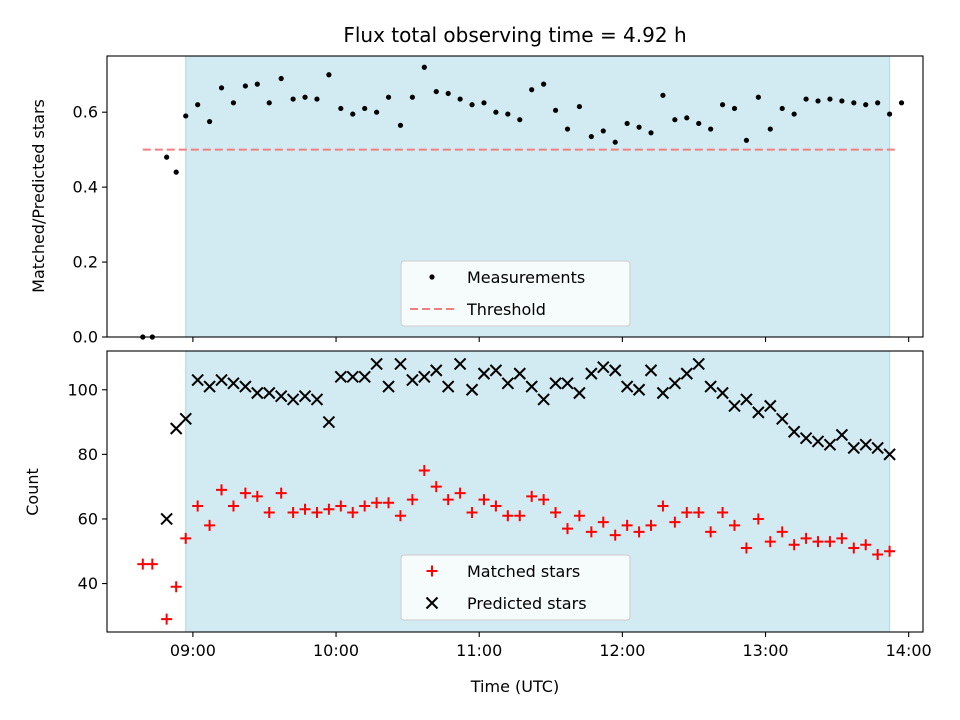  What do you see at coordinates (38, 196) in the screenshot?
I see `top-y-axis-label: Matched/Predicted stars` at bounding box center [38, 196].